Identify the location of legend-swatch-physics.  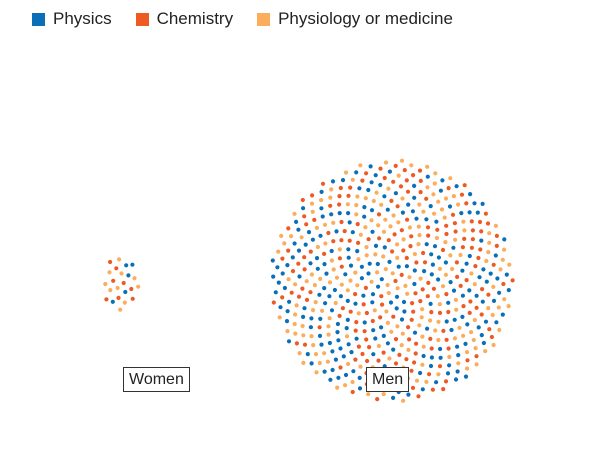
(38, 19).